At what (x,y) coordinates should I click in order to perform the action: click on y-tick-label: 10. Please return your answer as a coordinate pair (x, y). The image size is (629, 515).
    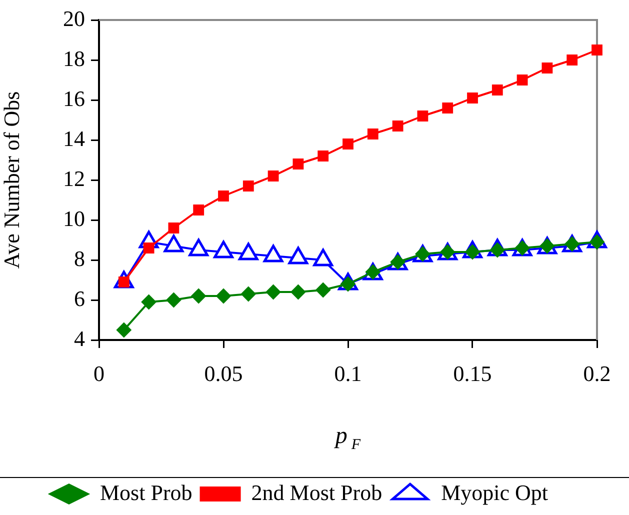
    Looking at the image, I should click on (74, 218).